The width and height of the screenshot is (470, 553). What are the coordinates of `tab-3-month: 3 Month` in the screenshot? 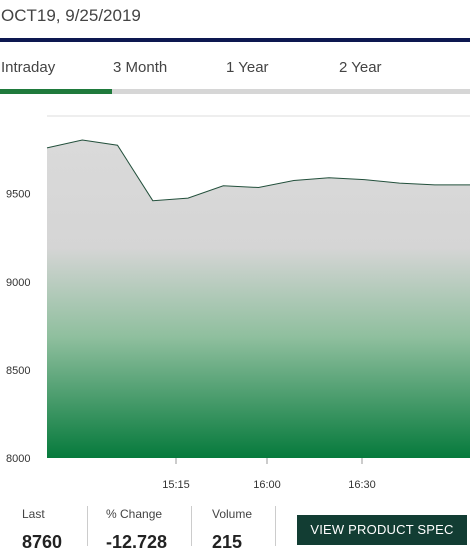 It's located at (140, 67).